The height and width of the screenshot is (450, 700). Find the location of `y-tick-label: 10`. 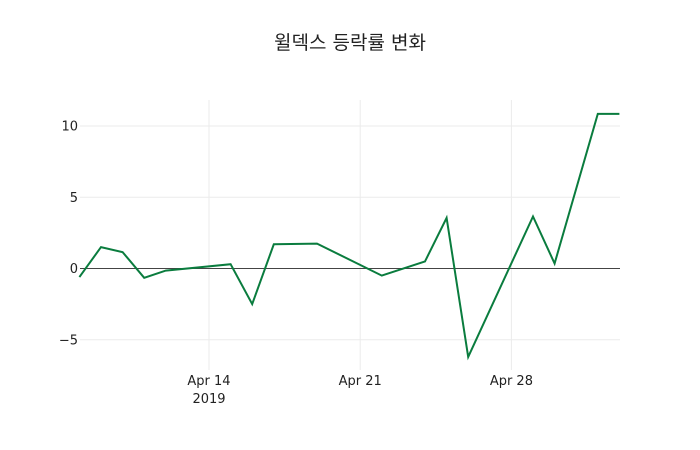

y-tick-label: 10 is located at coordinates (69, 127).